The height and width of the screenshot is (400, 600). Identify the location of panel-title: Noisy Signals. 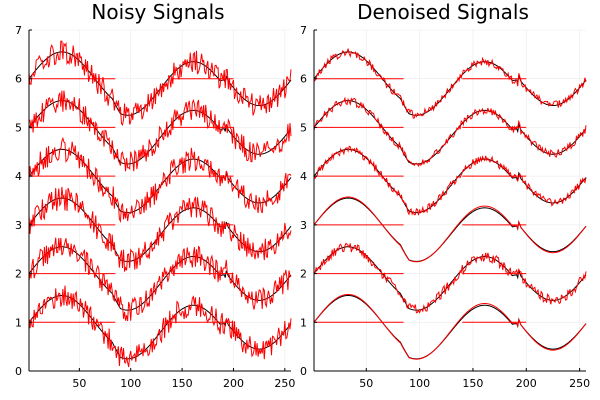
(157, 12).